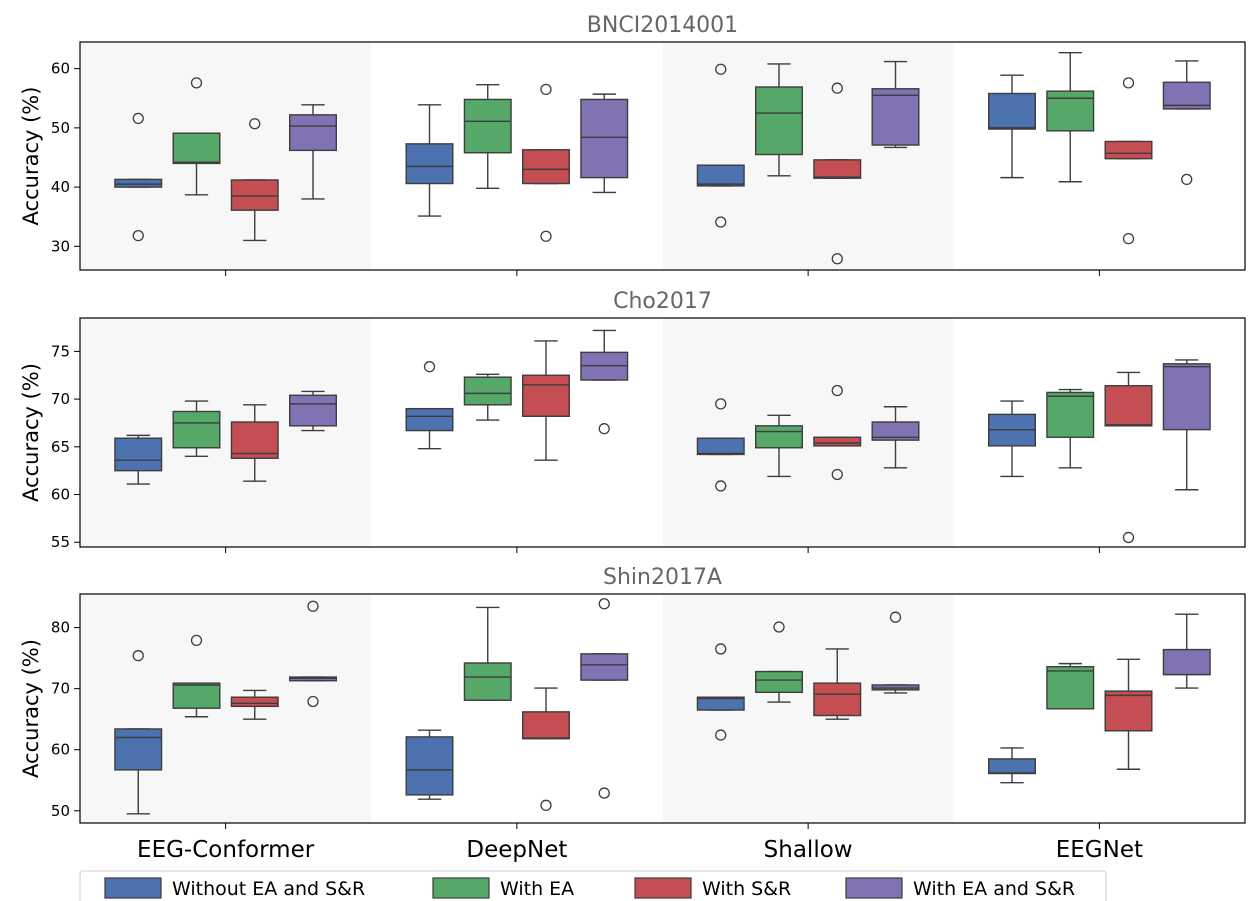  Describe the element at coordinates (662, 25) in the screenshot. I see `panel-title: BNCI2014001` at that location.